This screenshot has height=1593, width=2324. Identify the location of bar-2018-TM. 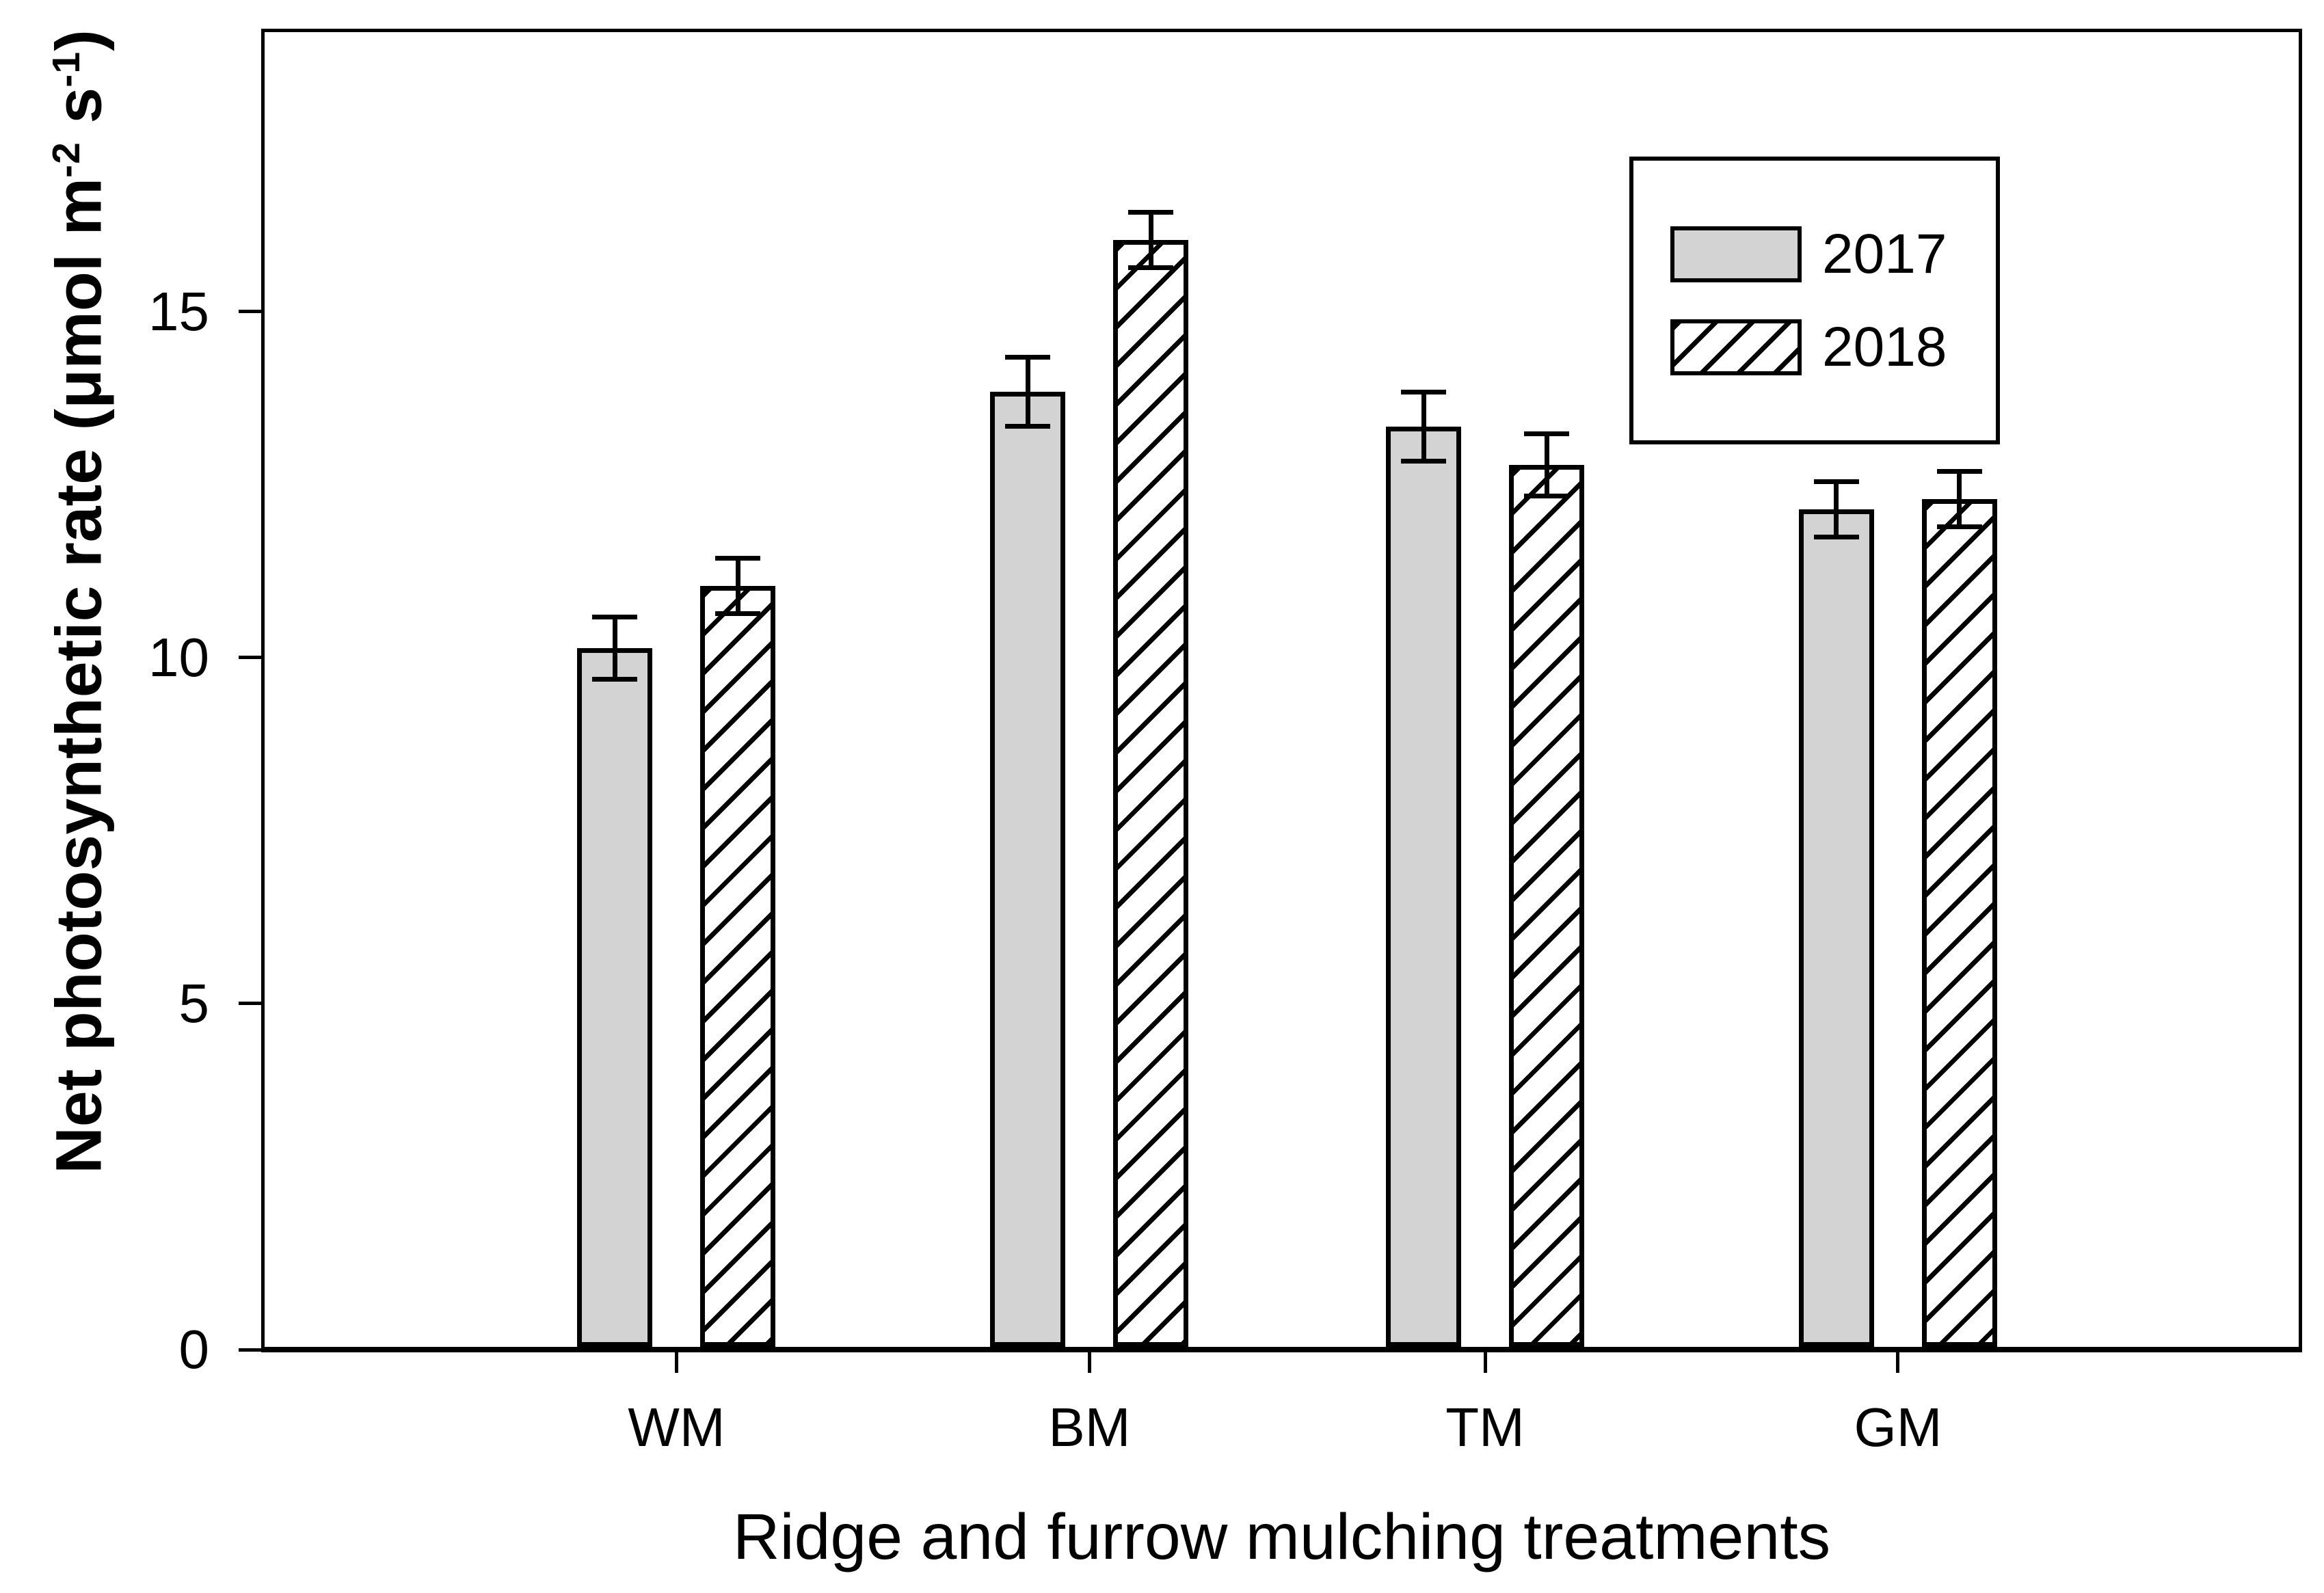
(1546, 906).